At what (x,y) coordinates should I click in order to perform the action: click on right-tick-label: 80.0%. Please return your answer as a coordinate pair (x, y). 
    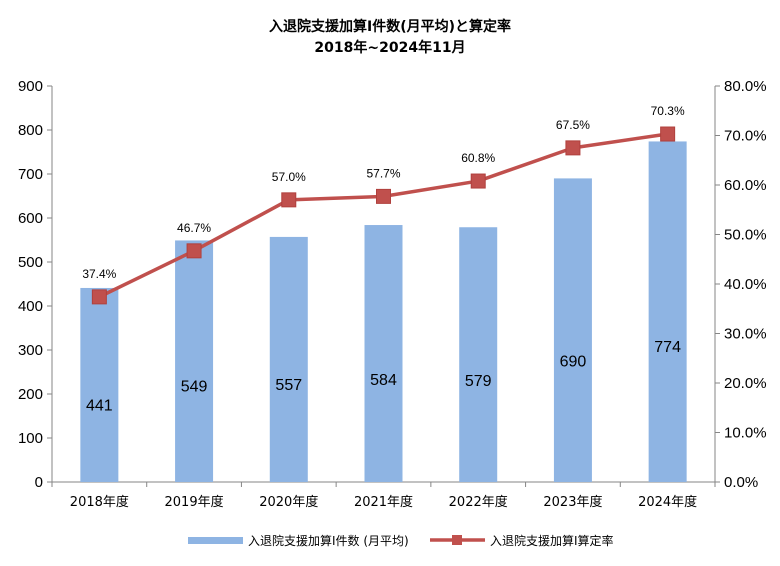
    Looking at the image, I should click on (745, 86).